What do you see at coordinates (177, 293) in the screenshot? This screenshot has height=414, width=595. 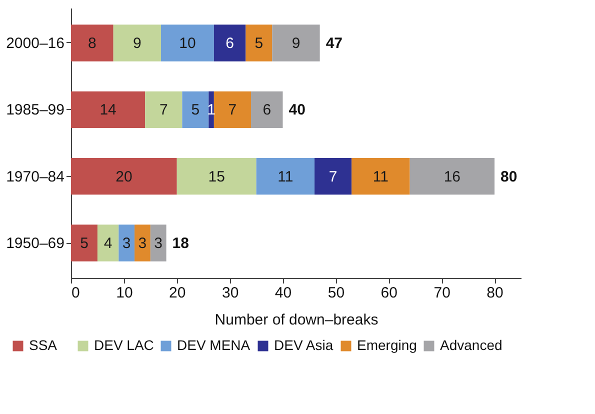 I see `x-tick-label: 20` at bounding box center [177, 293].